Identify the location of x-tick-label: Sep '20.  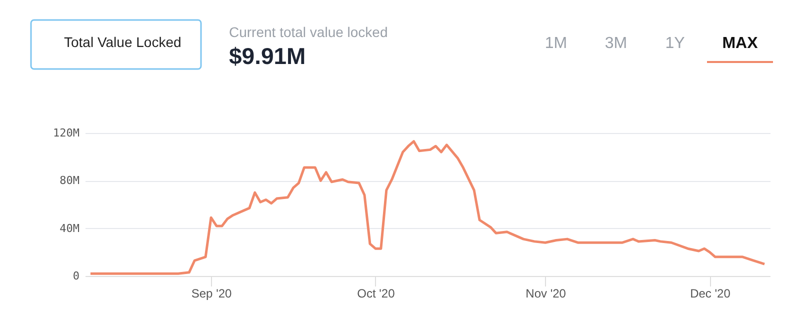
(211, 293).